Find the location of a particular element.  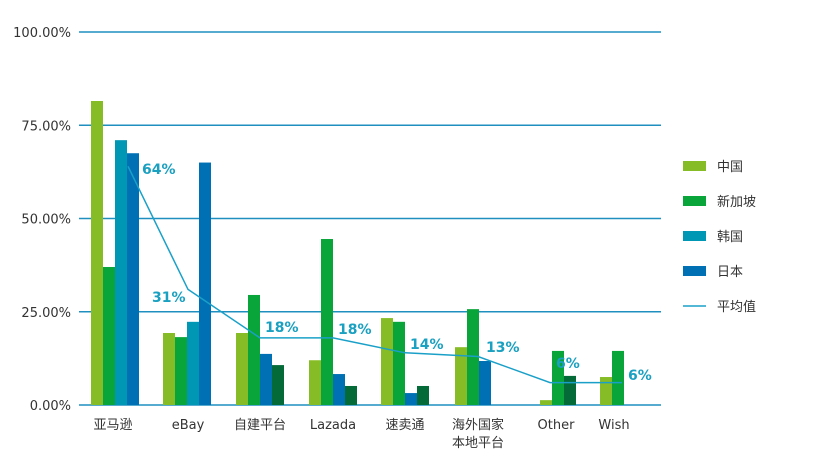

y-tick-label: 0.00% is located at coordinates (50, 406).